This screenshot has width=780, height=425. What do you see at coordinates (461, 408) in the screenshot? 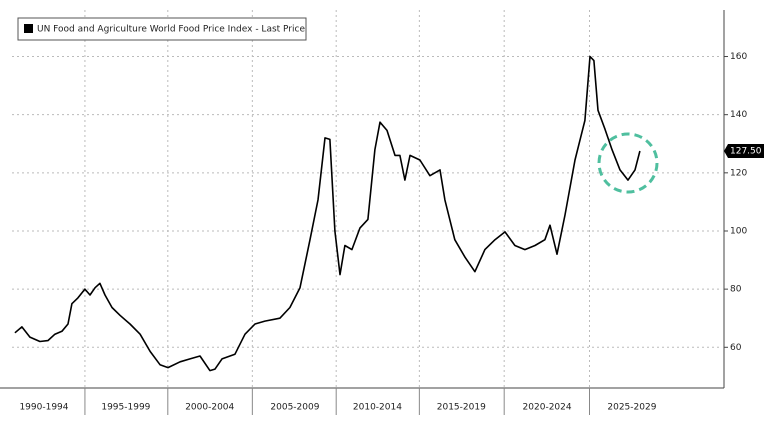
I see `x-tick-label: 2015-2019` at bounding box center [461, 408].